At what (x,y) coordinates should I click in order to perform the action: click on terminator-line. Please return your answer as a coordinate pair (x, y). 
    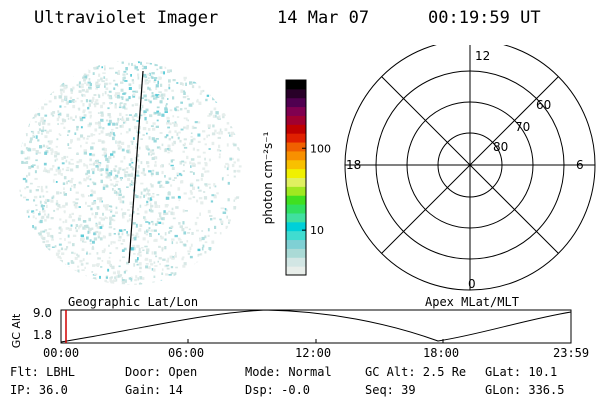
    Looking at the image, I should click on (136, 167).